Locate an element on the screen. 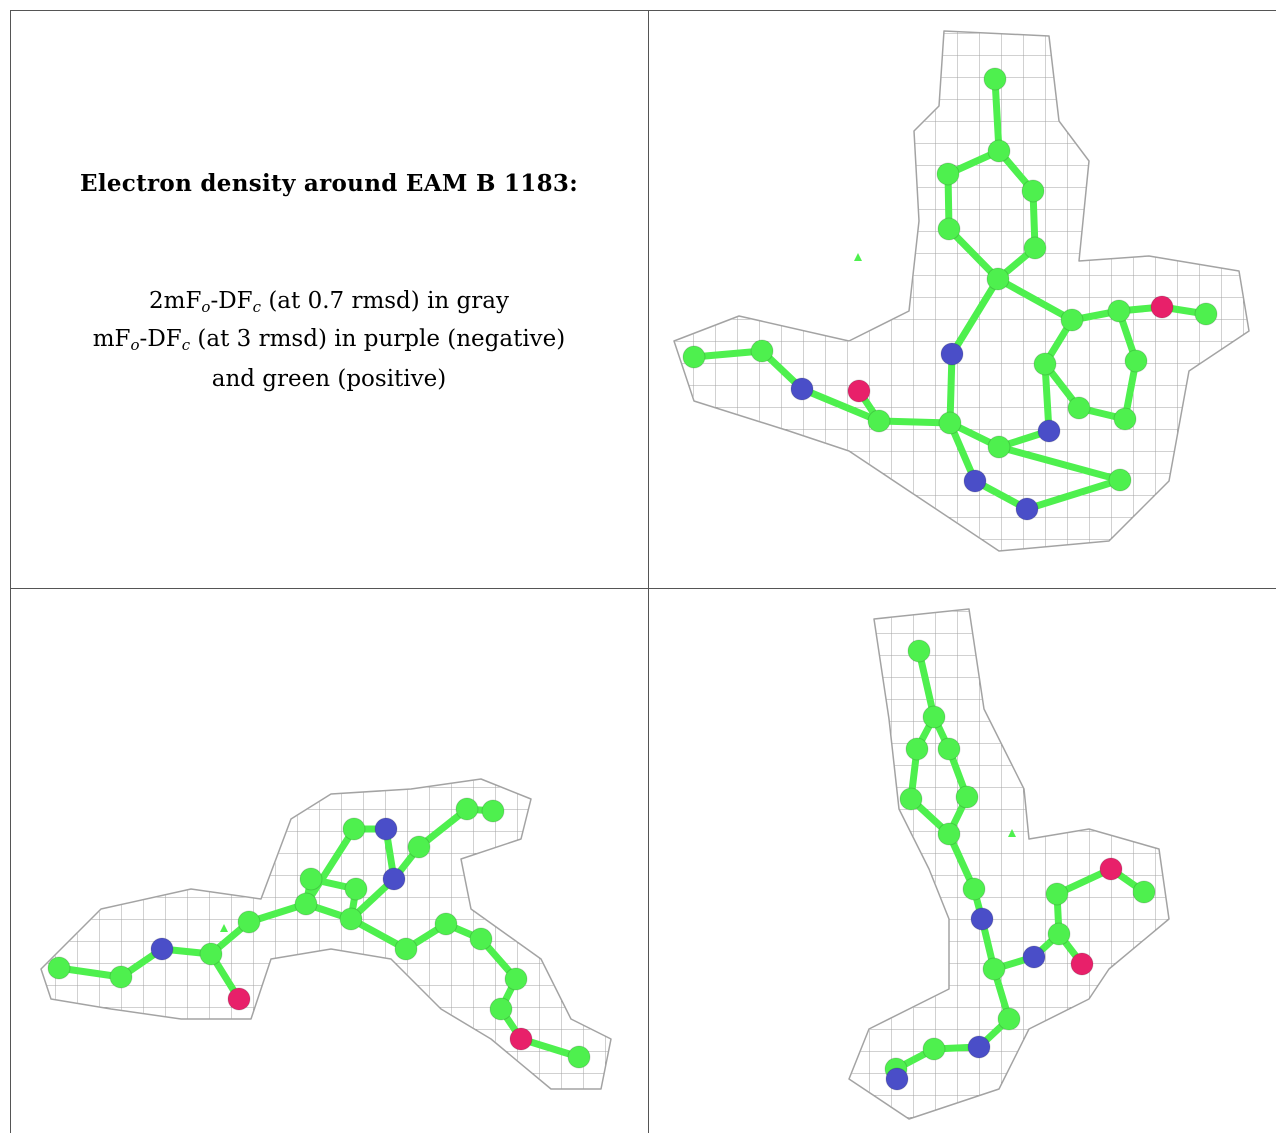 This screenshot has width=1276, height=1133. grid-line-center is located at coordinates (643, 588).